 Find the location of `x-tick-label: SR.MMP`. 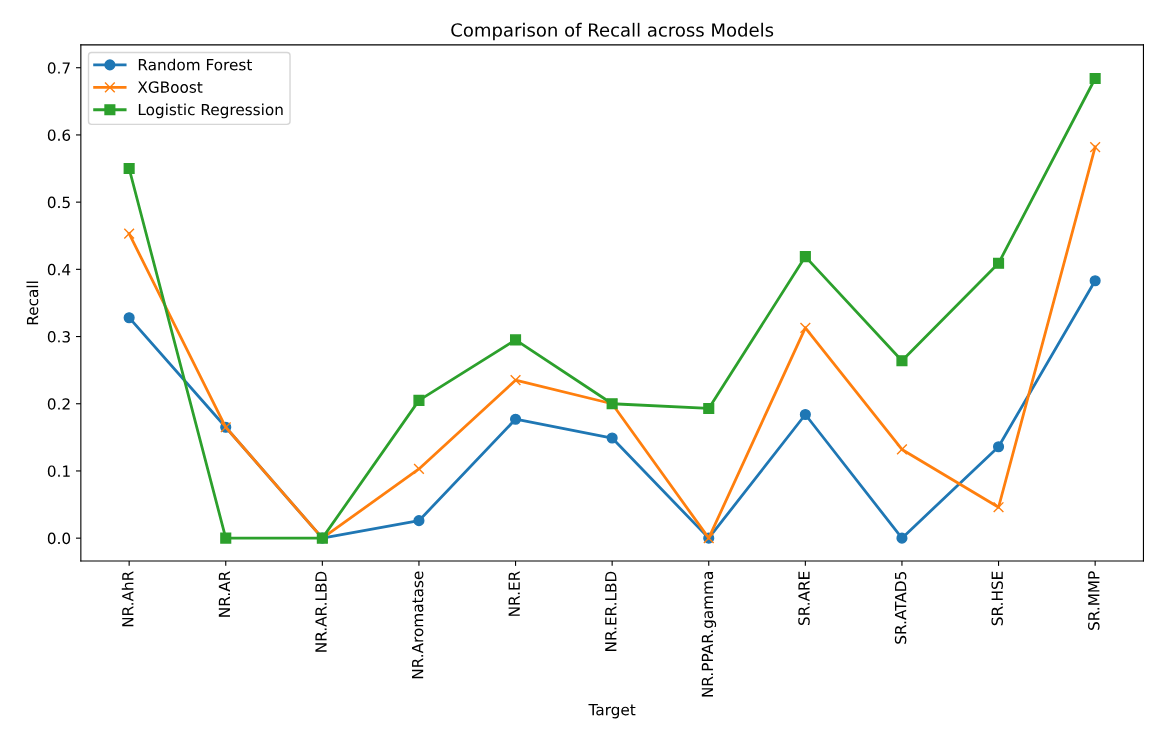

x-tick-label: SR.MMP is located at coordinates (1094, 600).